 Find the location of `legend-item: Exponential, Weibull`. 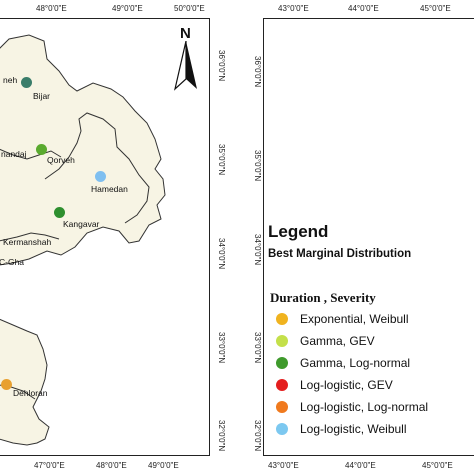

legend-item: Exponential, Weibull is located at coordinates (342, 319).